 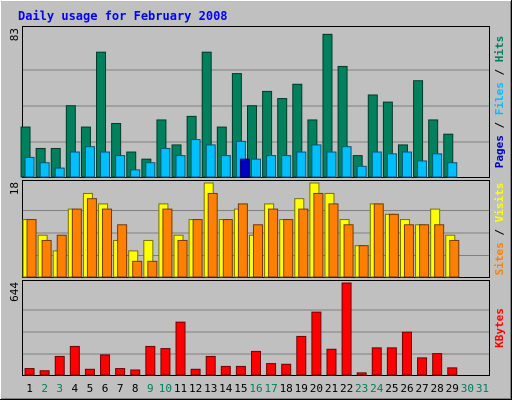 What do you see at coordinates (29, 388) in the screenshot?
I see `x-tick-label: 1` at bounding box center [29, 388].